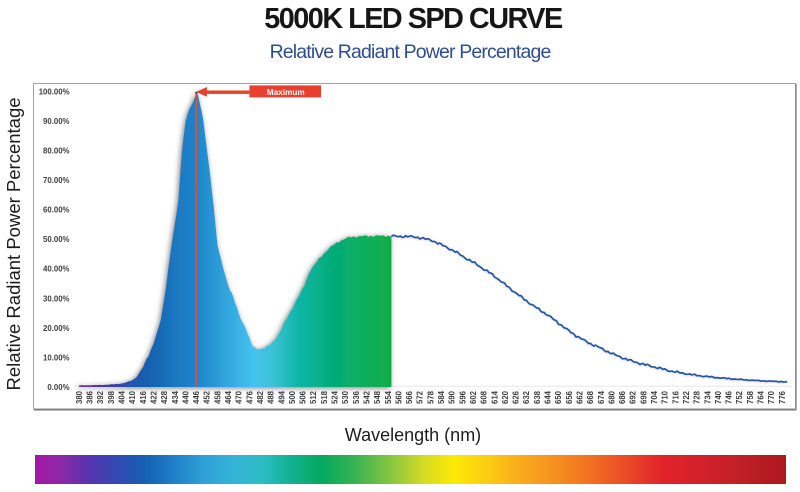 This screenshot has height=492, width=800. I want to click on svg-text: 578, so click(430, 397).